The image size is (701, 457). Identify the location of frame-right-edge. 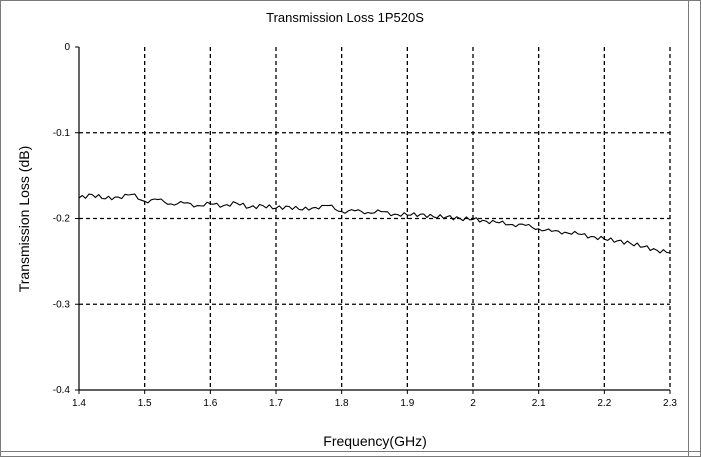
(688, 228).